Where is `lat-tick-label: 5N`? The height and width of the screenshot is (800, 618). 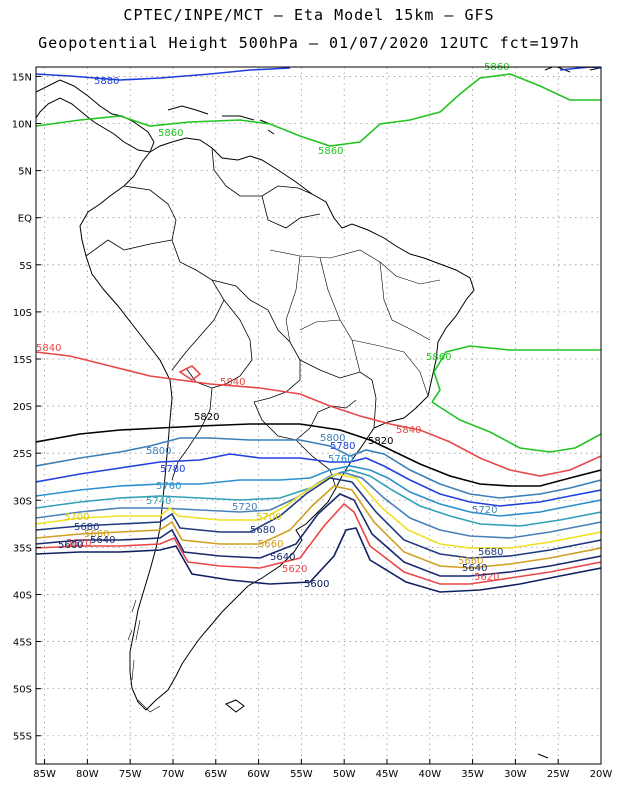
lat-tick-label: 5N is located at coordinates (25, 172).